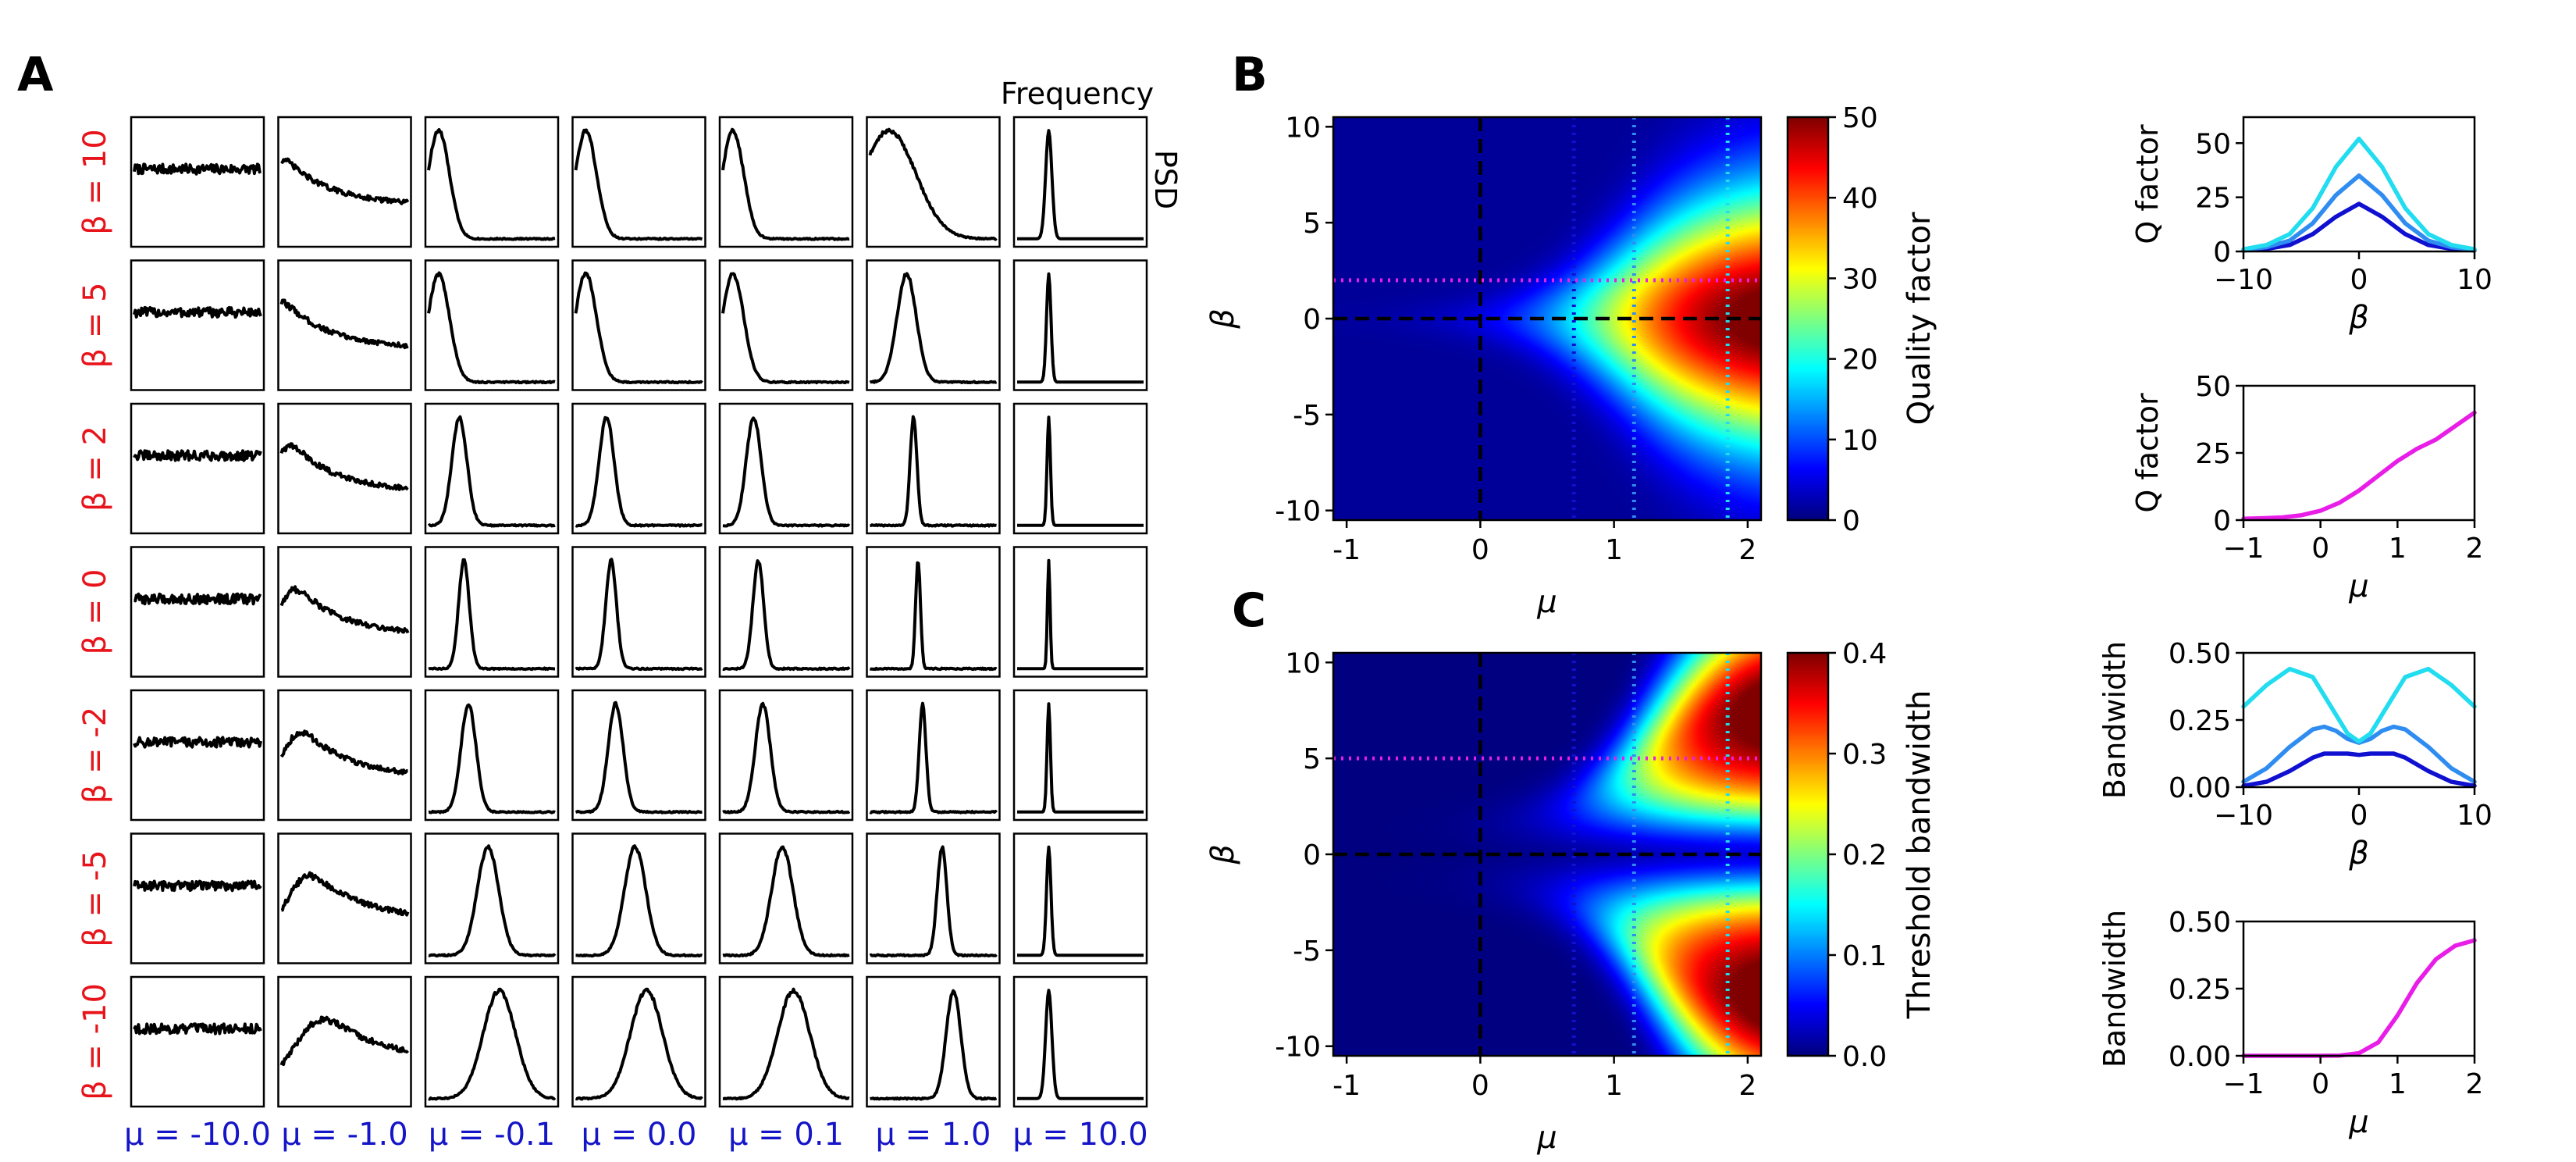 The height and width of the screenshot is (1162, 2576). What do you see at coordinates (2200, 1057) in the screenshot?
I see `y-tick-label: 0.00` at bounding box center [2200, 1057].